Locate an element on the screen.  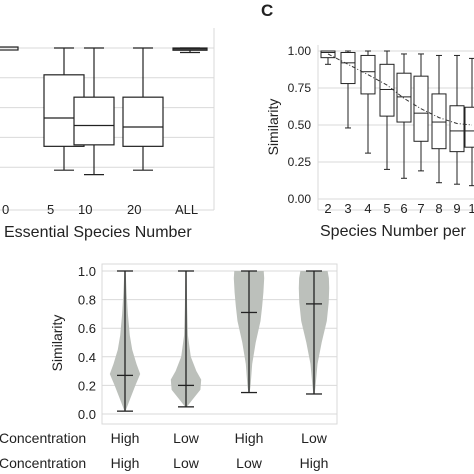
panel-c-y-tick-2: 0.50 is located at coordinates (300, 125).